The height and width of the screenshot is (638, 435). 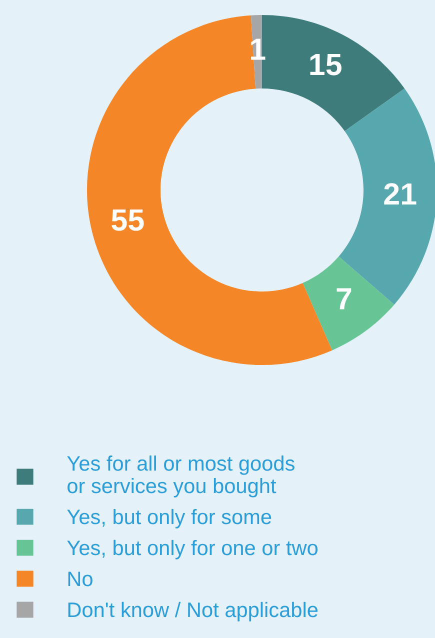 I want to click on legend-label: Yes, but only for one or two, so click(x=192, y=550).